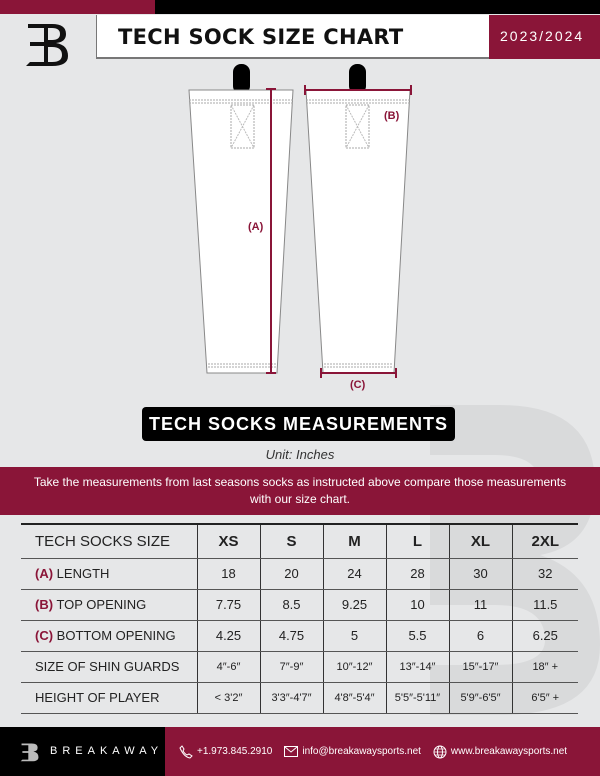 The image size is (600, 776). What do you see at coordinates (101, 604) in the screenshot?
I see `row-label: TOP OPENING` at bounding box center [101, 604].